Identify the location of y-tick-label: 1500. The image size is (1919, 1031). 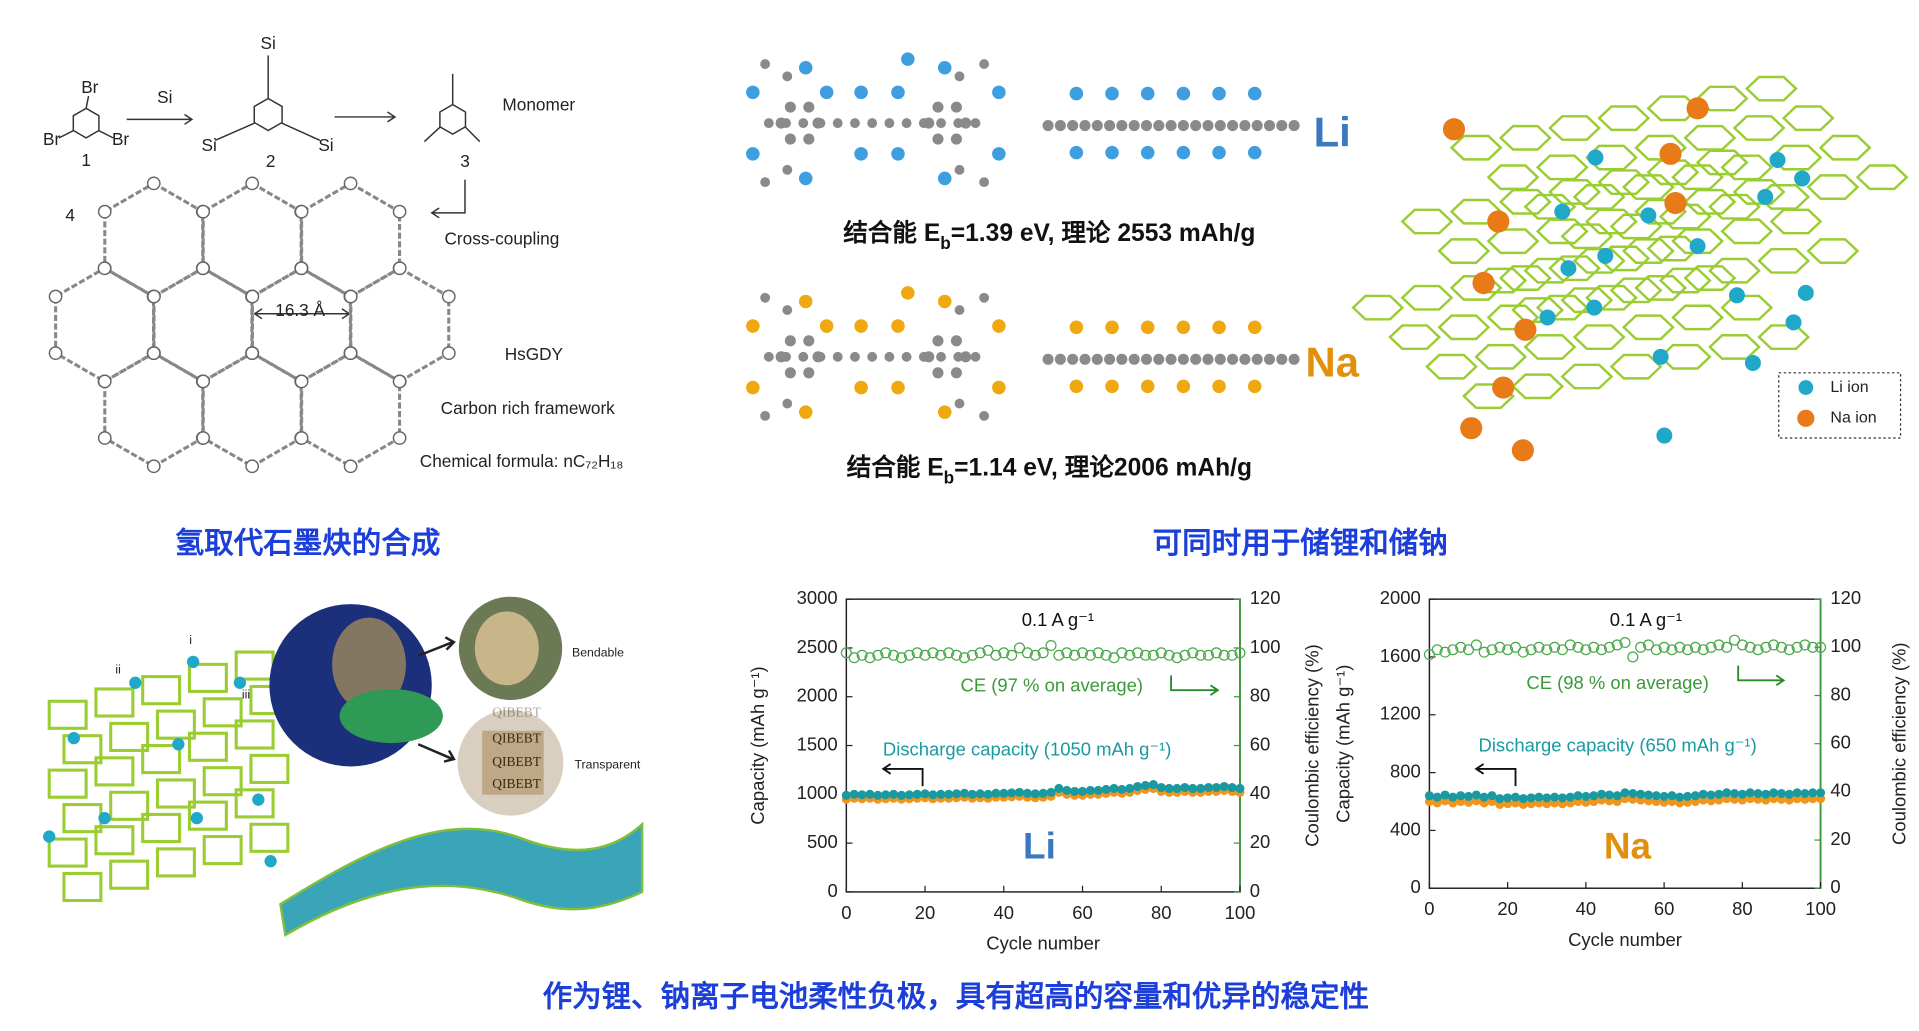
(817, 743).